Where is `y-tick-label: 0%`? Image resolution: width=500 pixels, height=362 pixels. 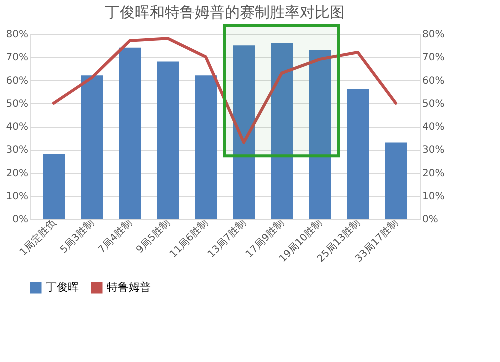 y-tick-label: 0% is located at coordinates (20, 220).